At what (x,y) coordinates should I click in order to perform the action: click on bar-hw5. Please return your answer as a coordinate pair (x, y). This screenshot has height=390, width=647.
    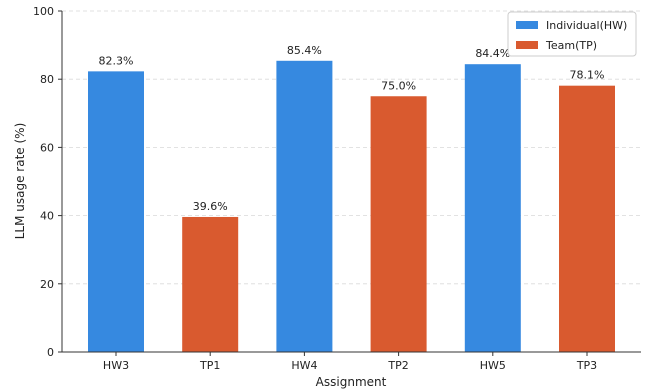
    Looking at the image, I should click on (492, 208).